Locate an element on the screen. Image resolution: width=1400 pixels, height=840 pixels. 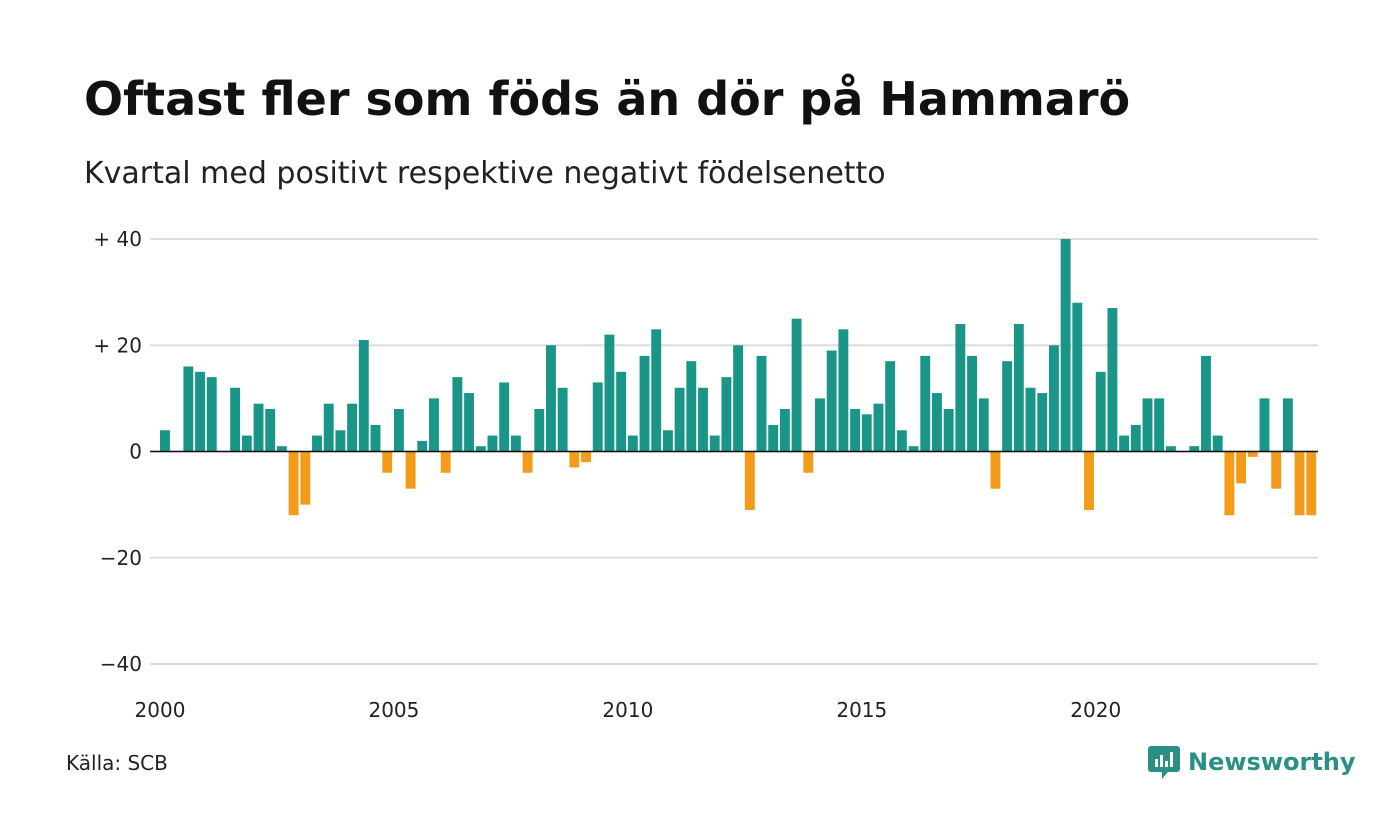
y-axis-ticks: + 40 + 20 0 −20 −40 is located at coordinates (117, 451).